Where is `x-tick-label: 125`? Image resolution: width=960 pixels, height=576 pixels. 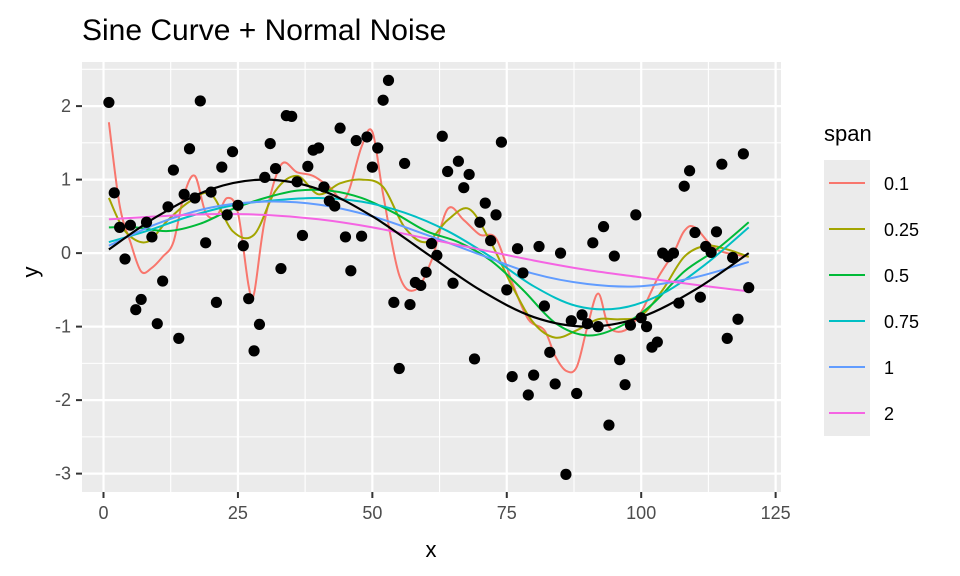
x-tick-label: 125 is located at coordinates (776, 513).